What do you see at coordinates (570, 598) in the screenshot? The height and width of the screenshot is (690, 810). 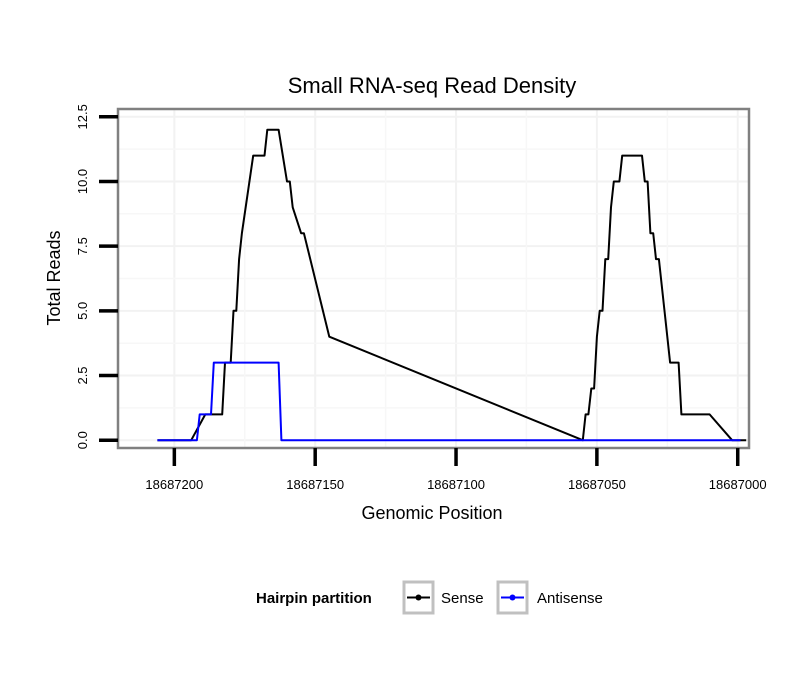 I see `legend-label-antisense: Antisense` at bounding box center [570, 598].